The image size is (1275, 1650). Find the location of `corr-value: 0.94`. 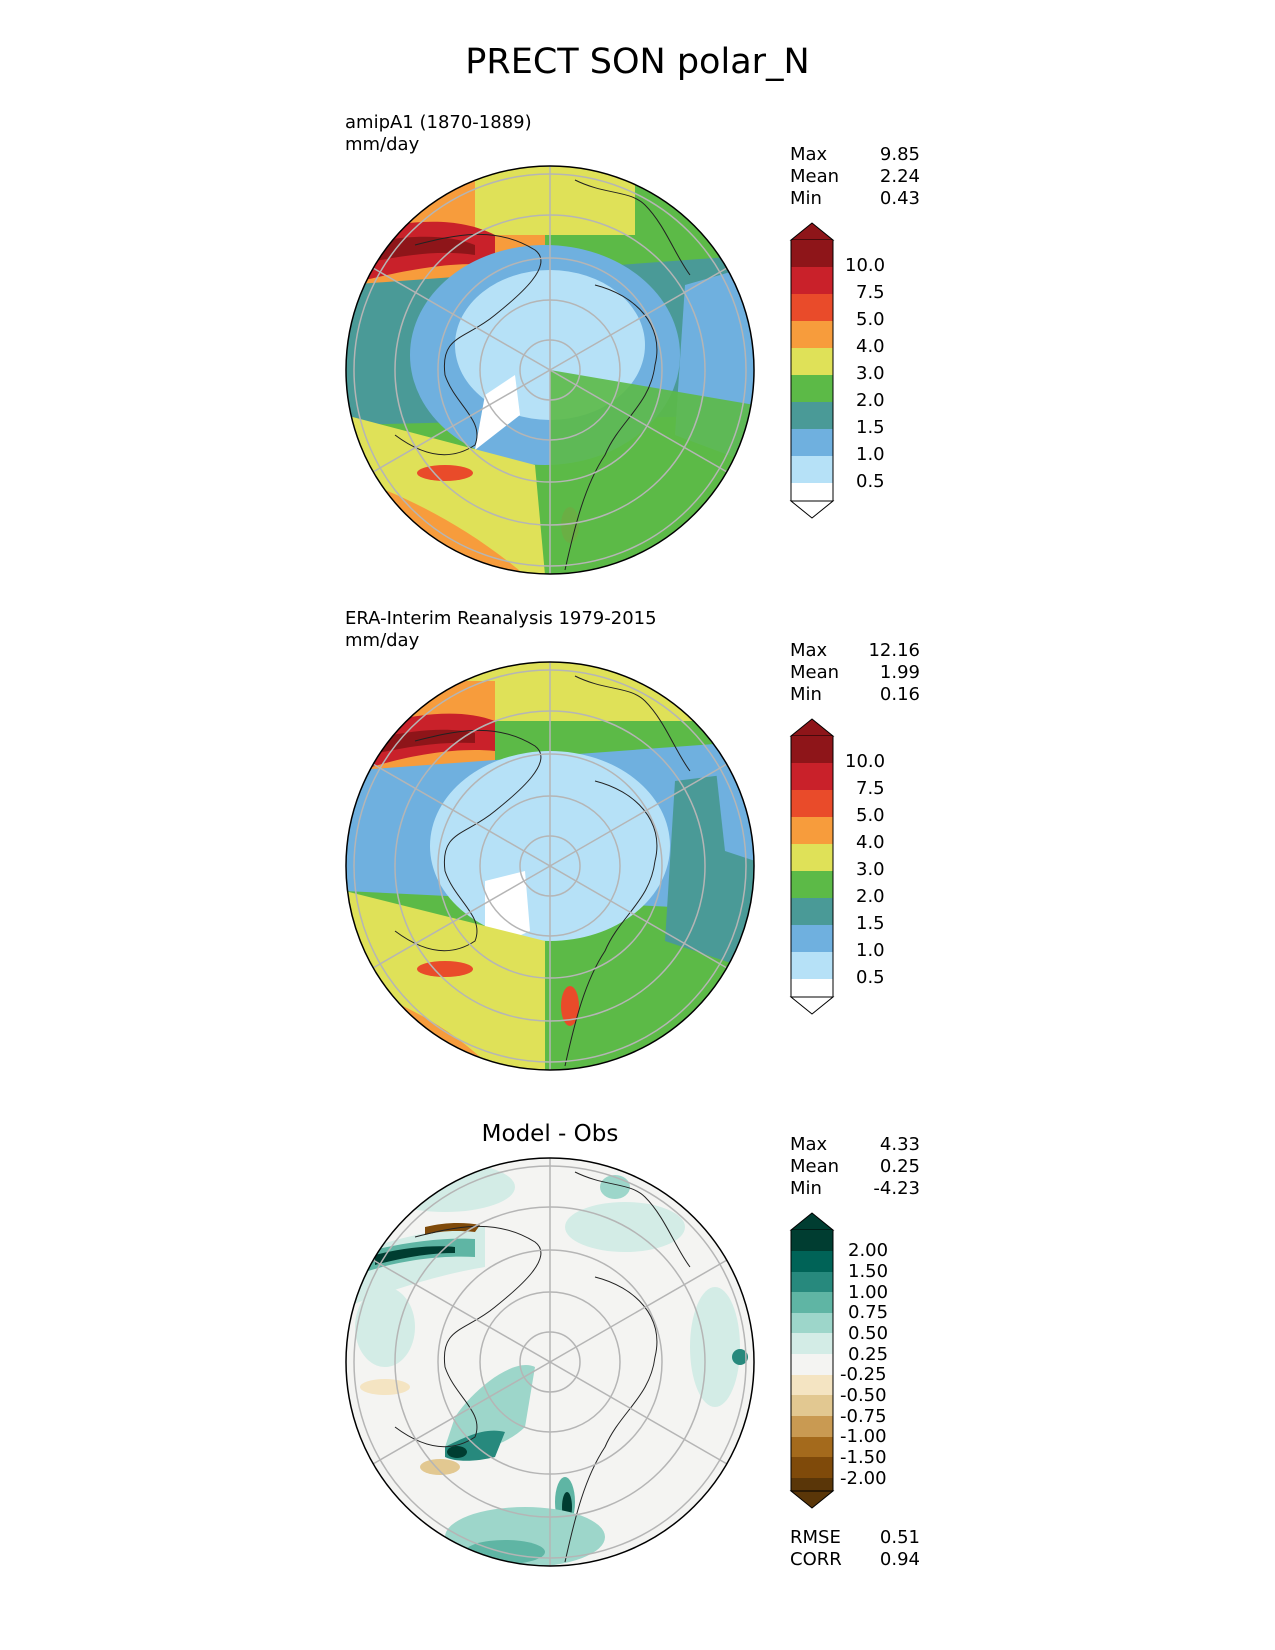

corr-value: 0.94 is located at coordinates (899, 1559).